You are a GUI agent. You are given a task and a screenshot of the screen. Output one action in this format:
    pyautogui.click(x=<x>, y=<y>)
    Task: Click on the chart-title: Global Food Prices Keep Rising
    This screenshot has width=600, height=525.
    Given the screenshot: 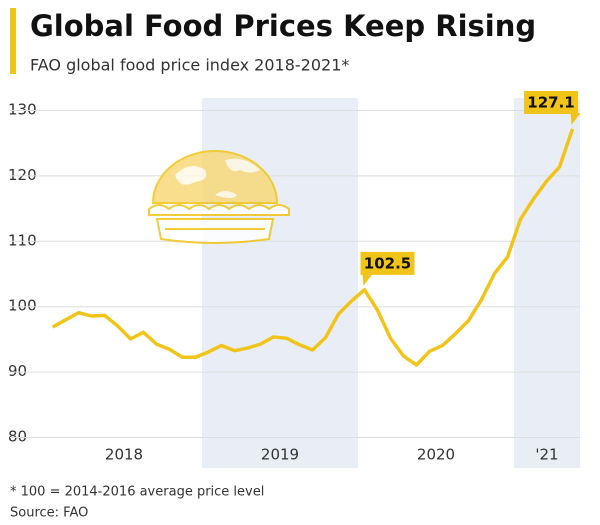 What is the action you would take?
    pyautogui.click(x=283, y=26)
    